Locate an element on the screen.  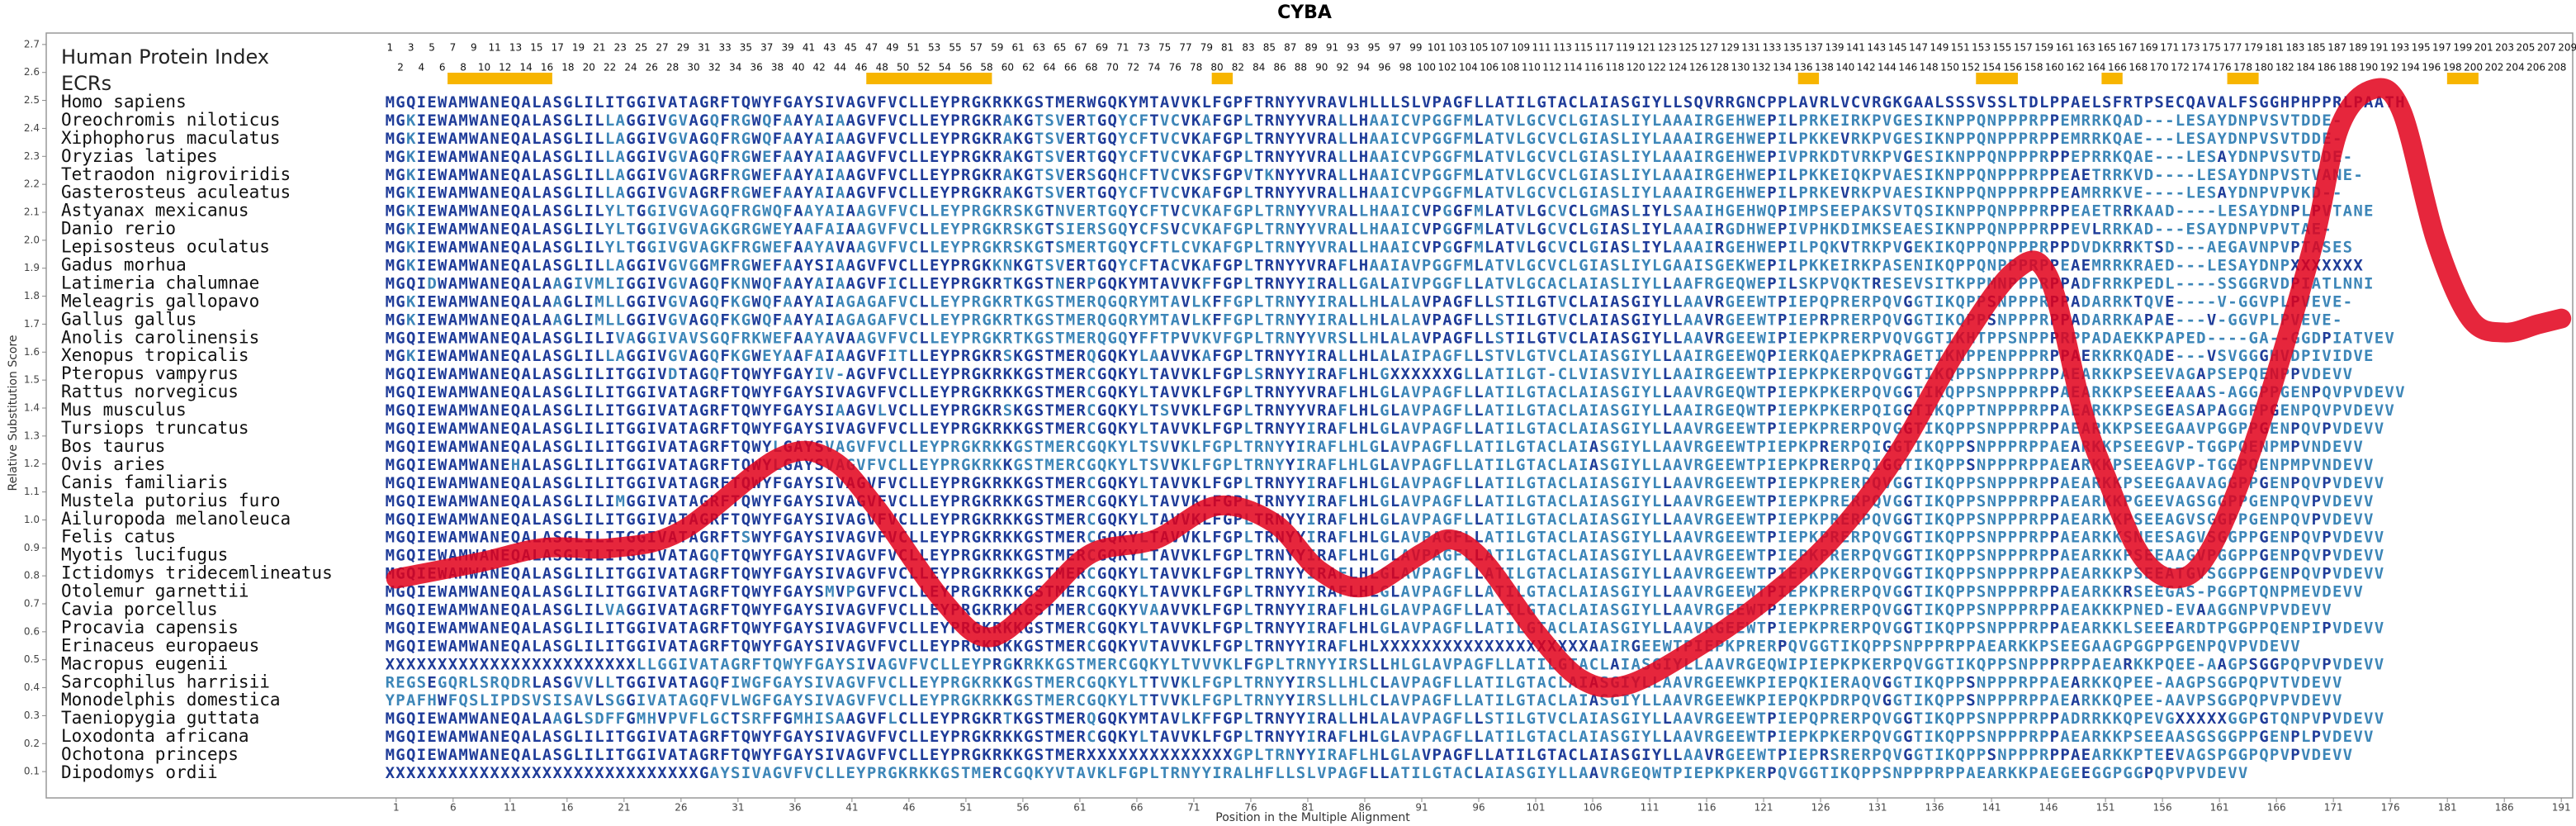
residue: Q is located at coordinates (1949, 429).